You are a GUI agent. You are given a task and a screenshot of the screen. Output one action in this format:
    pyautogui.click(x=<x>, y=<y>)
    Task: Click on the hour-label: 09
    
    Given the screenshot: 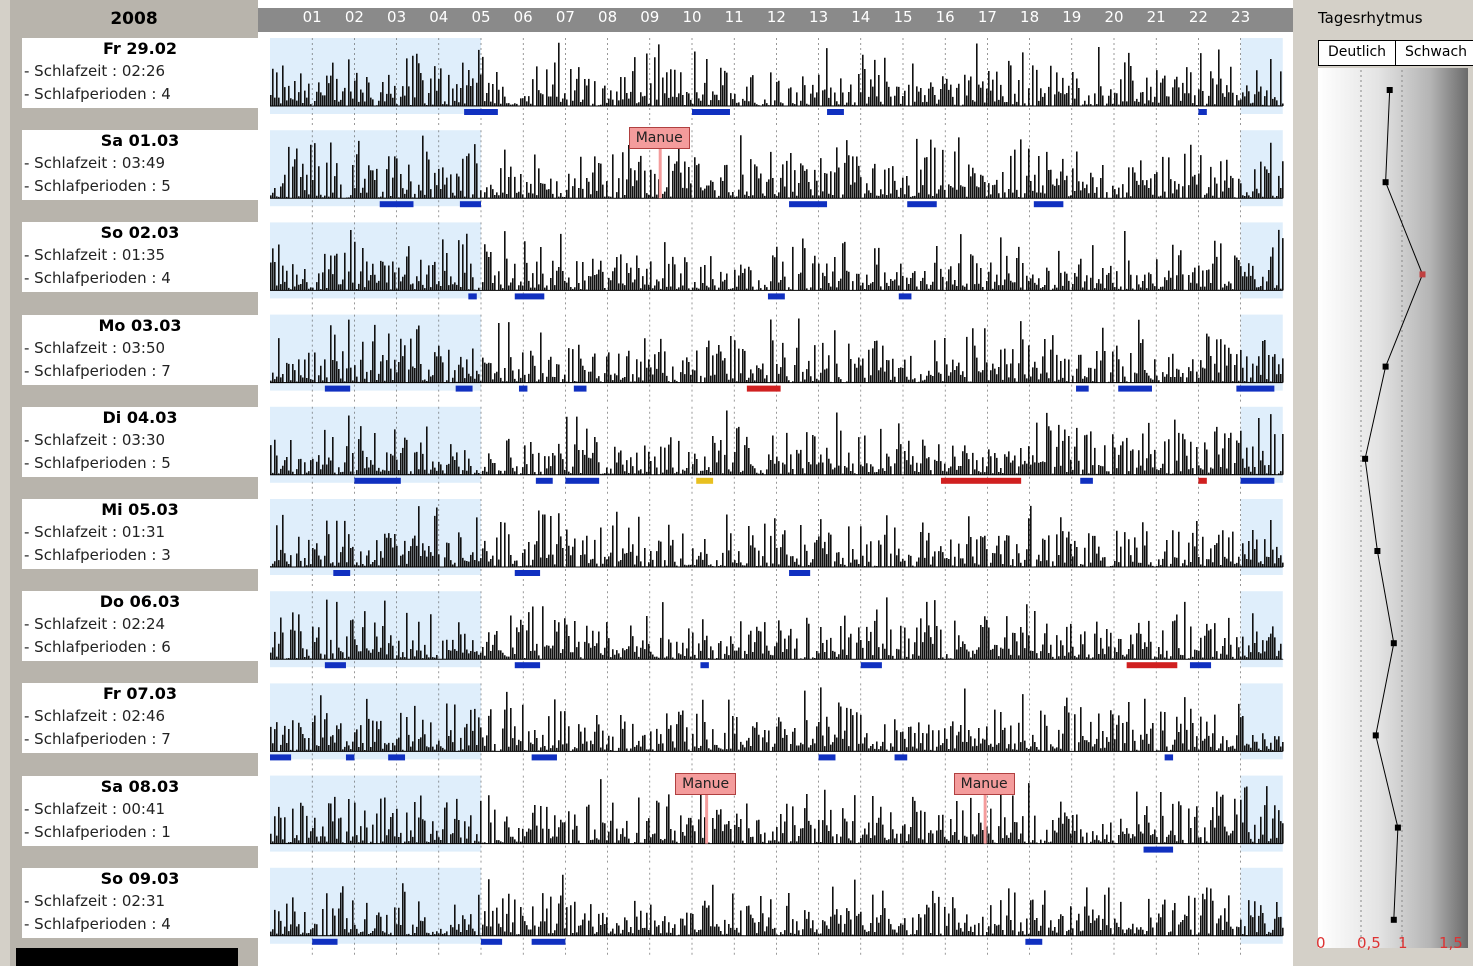 What is the action you would take?
    pyautogui.click(x=650, y=17)
    